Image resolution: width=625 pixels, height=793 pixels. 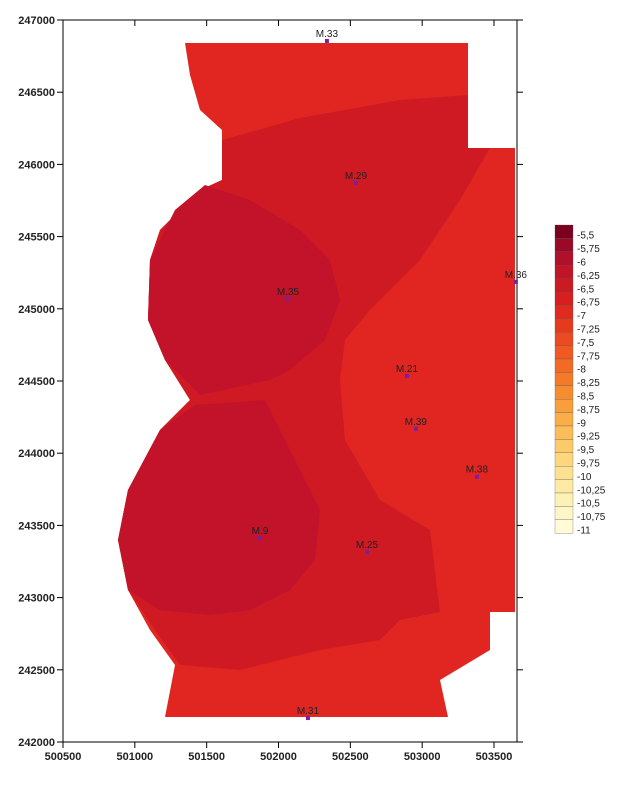 I want to click on well-label: M.38, so click(x=477, y=470).